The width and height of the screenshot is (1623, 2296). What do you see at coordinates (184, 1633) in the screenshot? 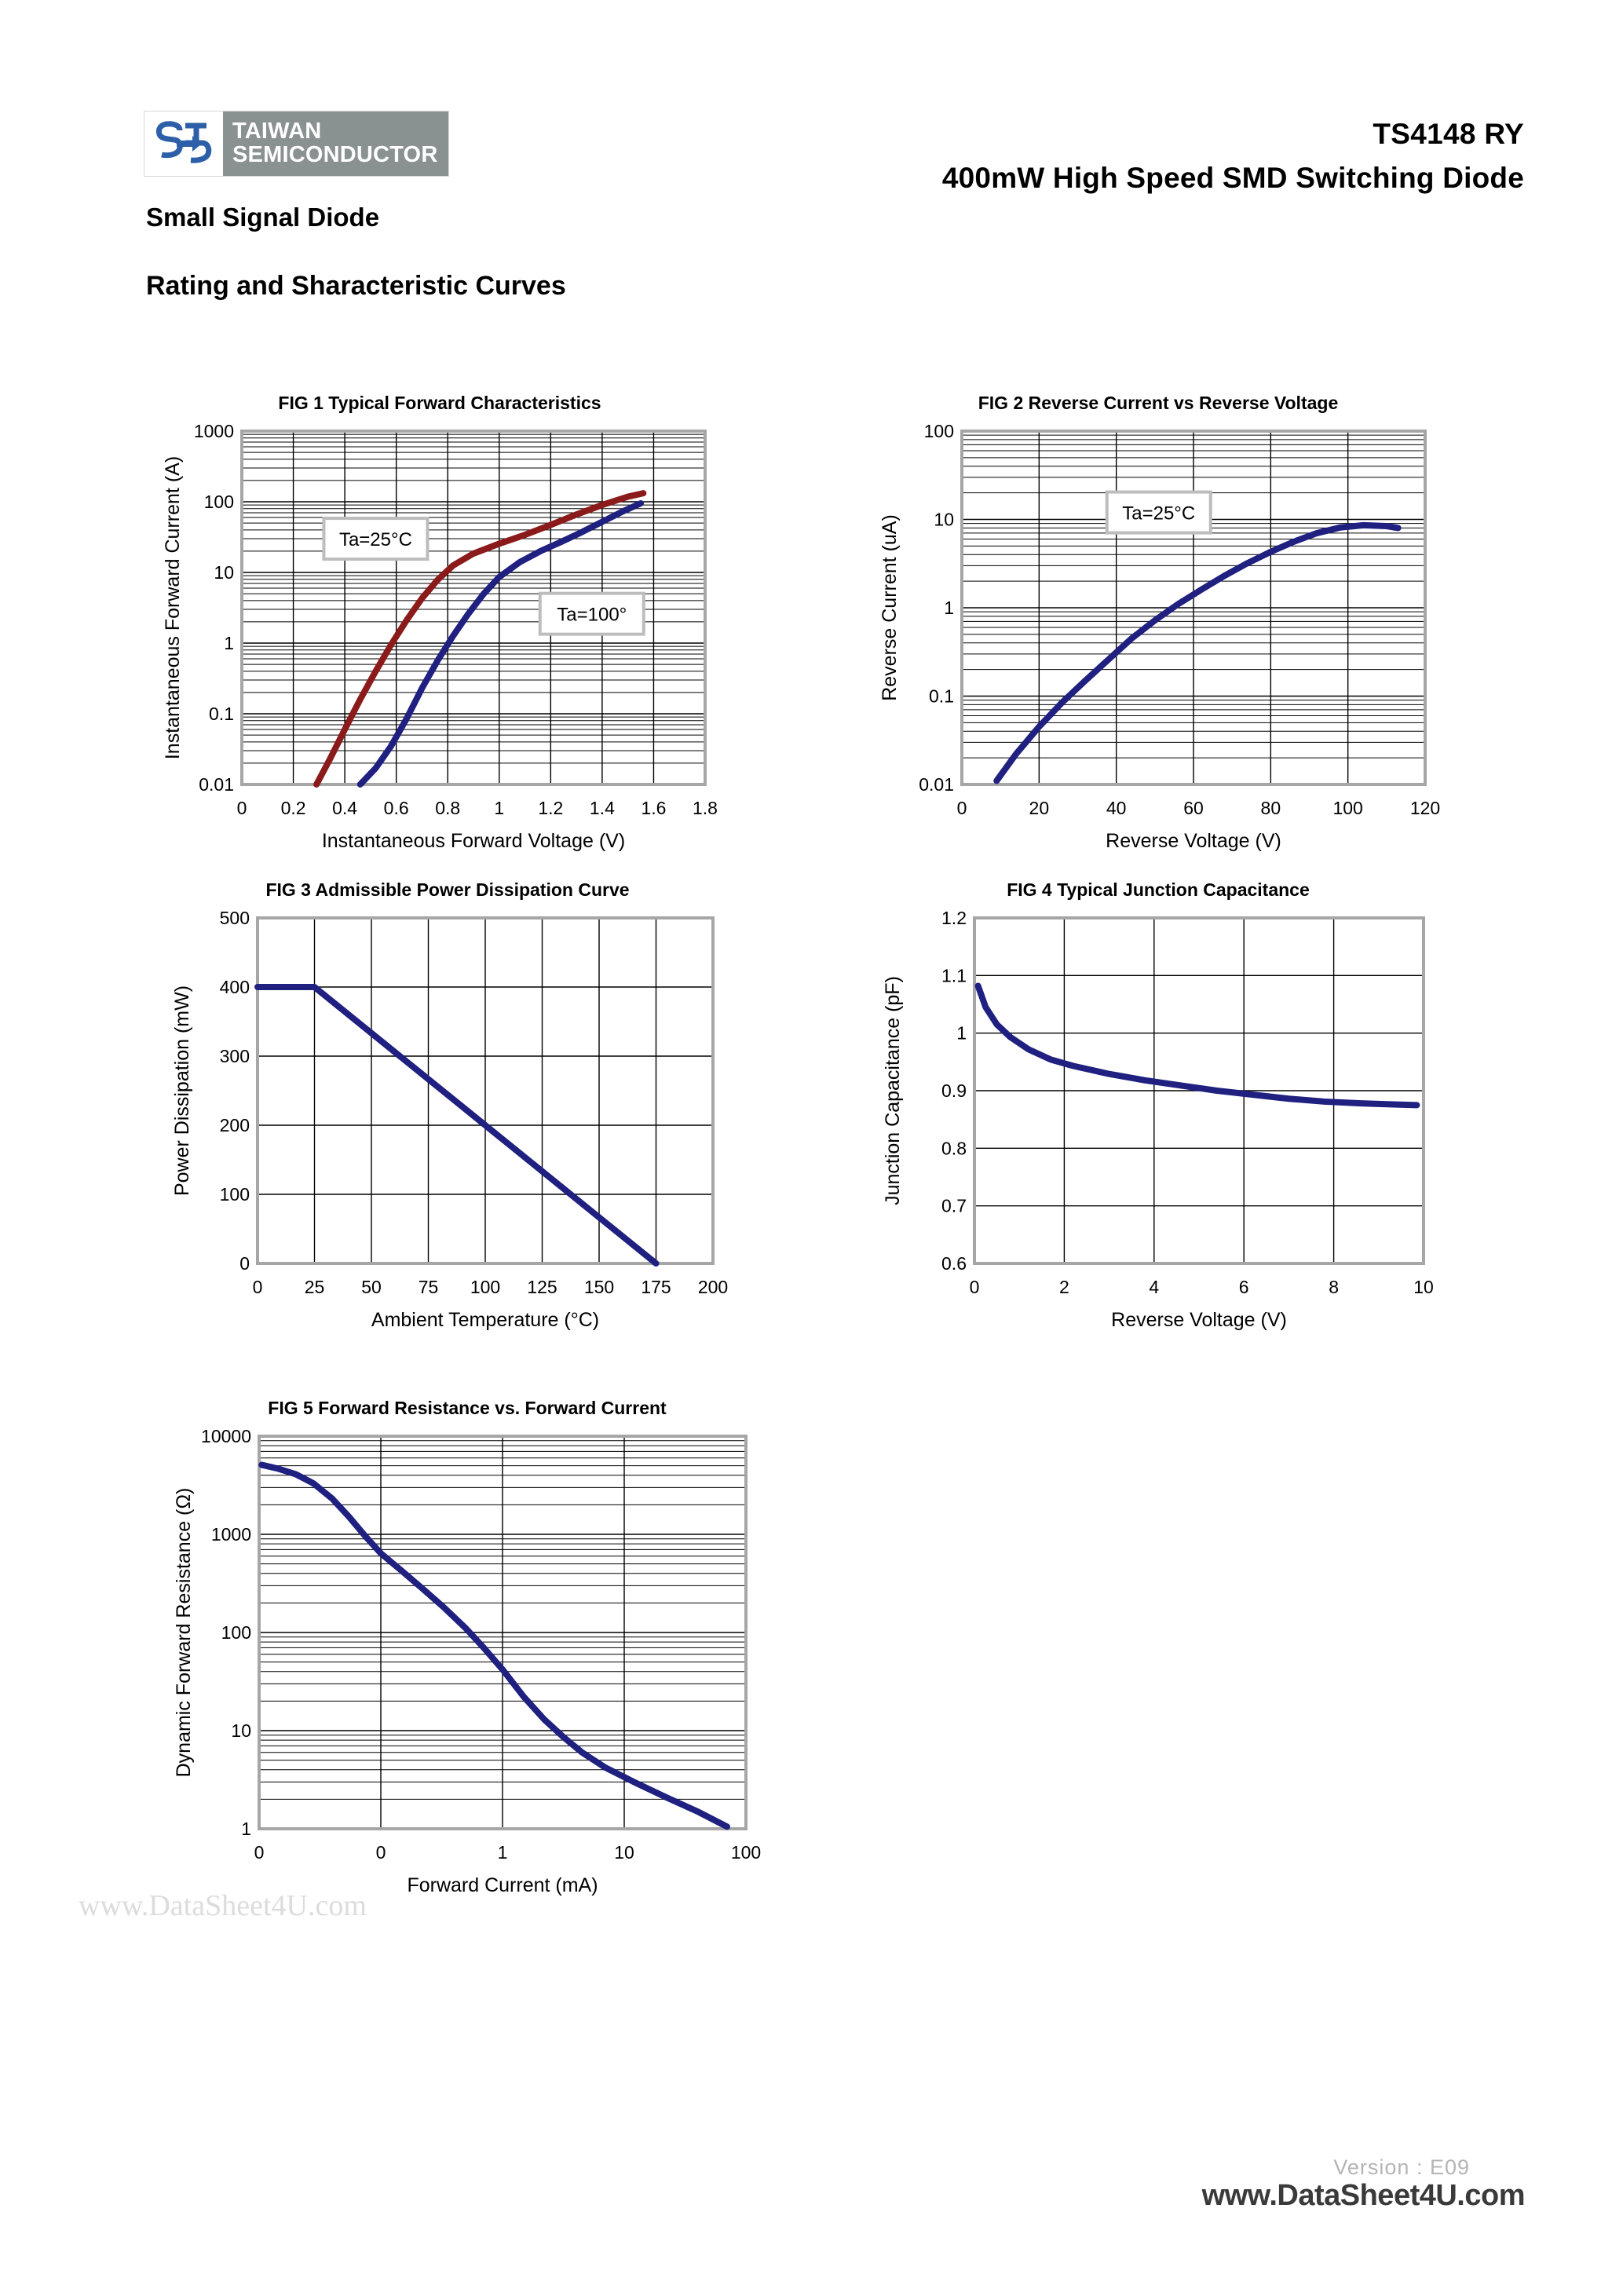
I see `svg-text: Dynamic Forward Resistance (Ω)` at bounding box center [184, 1633].